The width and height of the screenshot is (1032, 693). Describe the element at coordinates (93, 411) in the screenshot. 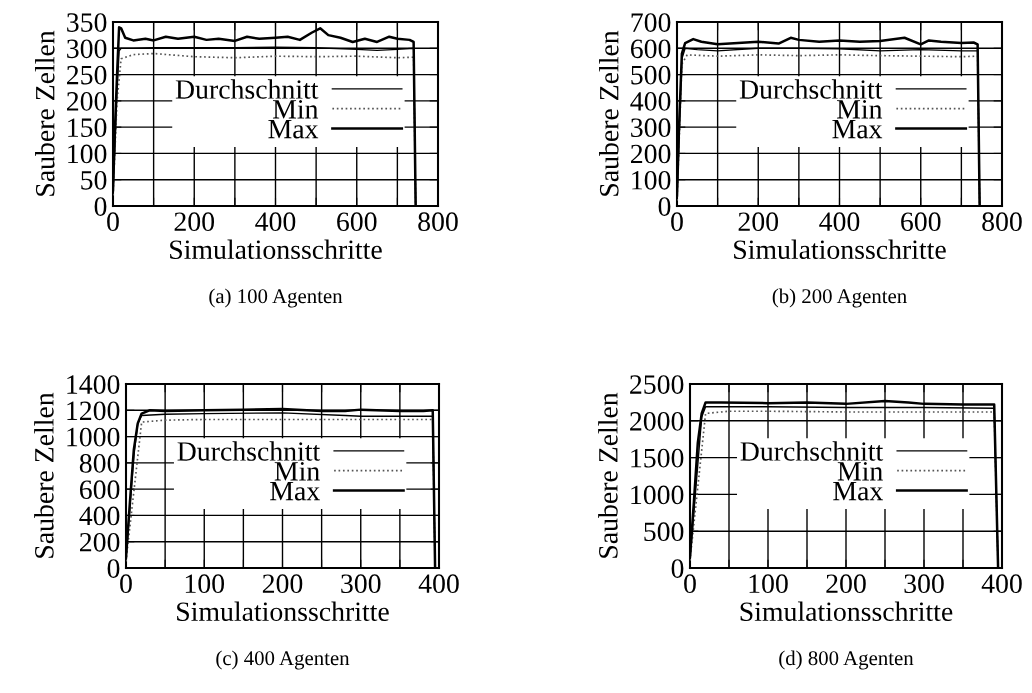

I see `y-tick-label: 1200` at that location.